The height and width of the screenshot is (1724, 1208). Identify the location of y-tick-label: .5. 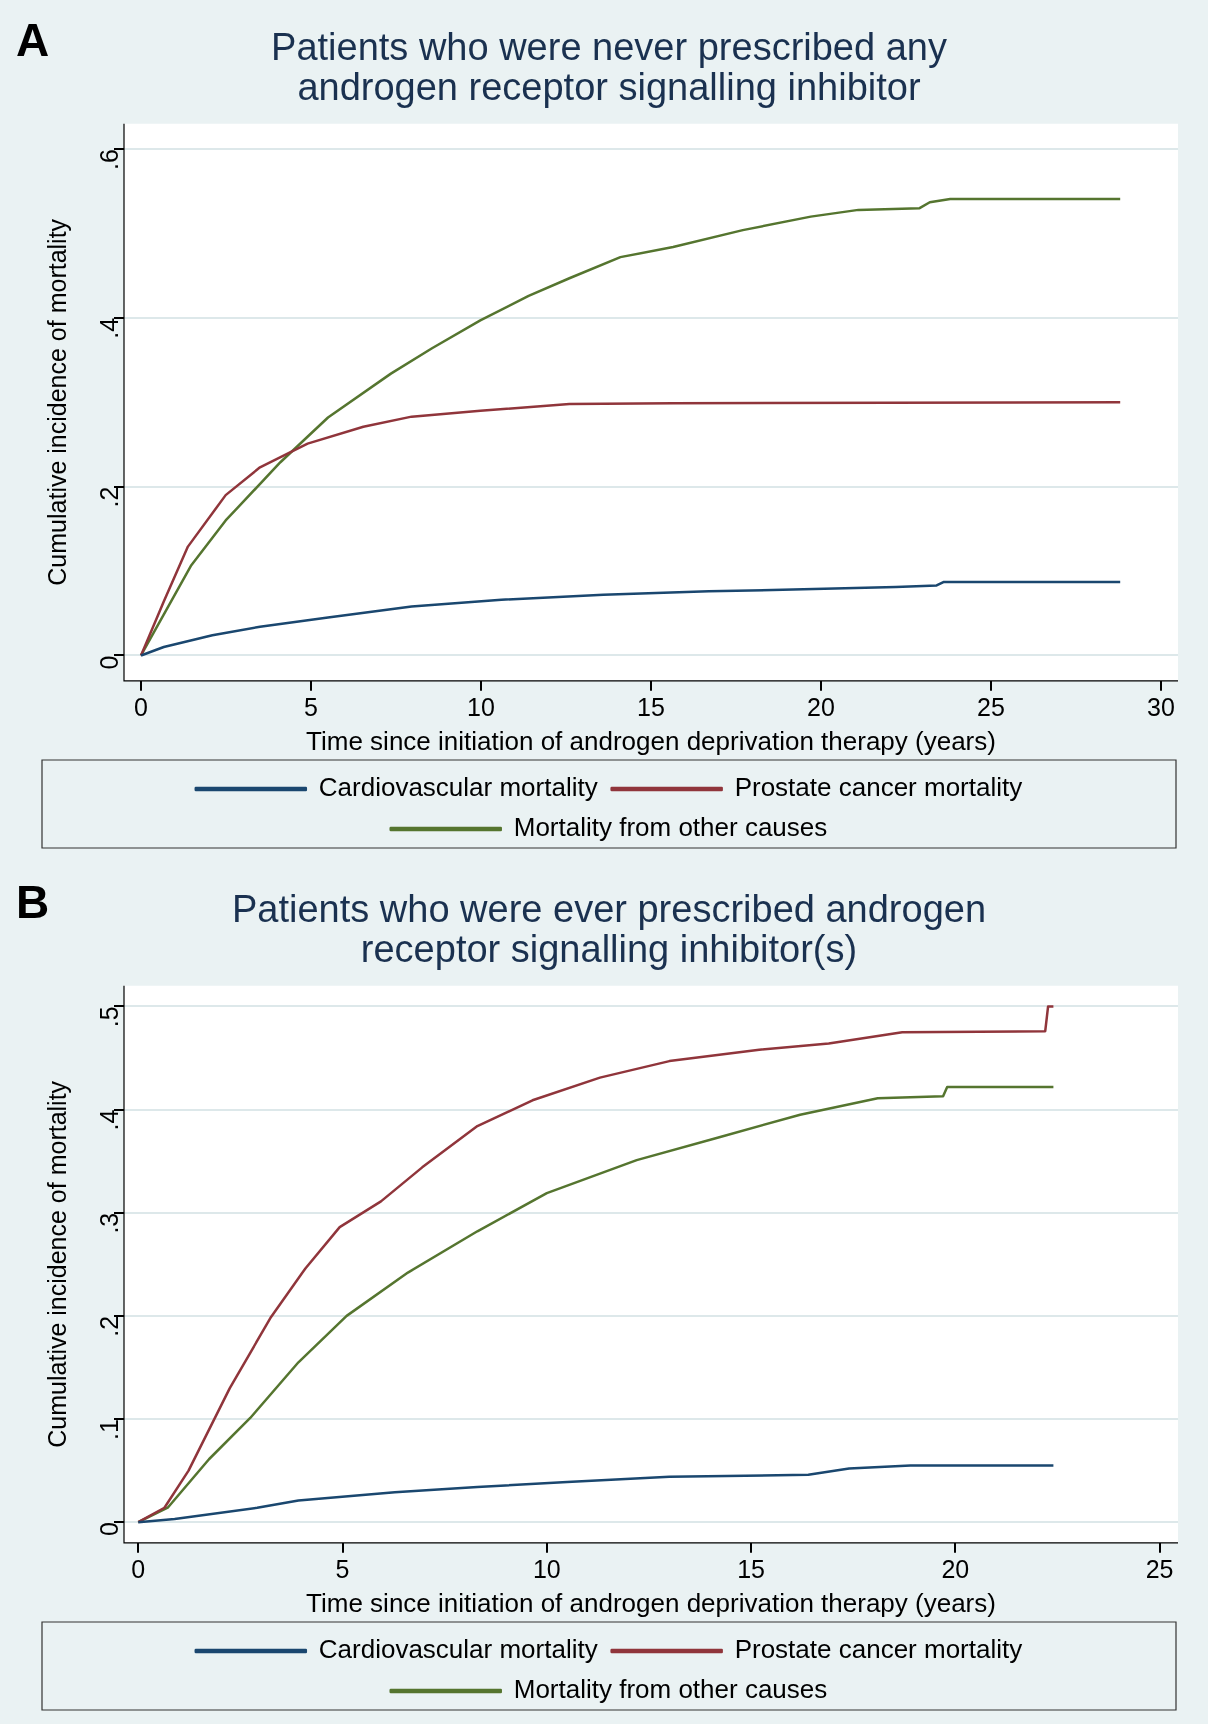
(108, 1017).